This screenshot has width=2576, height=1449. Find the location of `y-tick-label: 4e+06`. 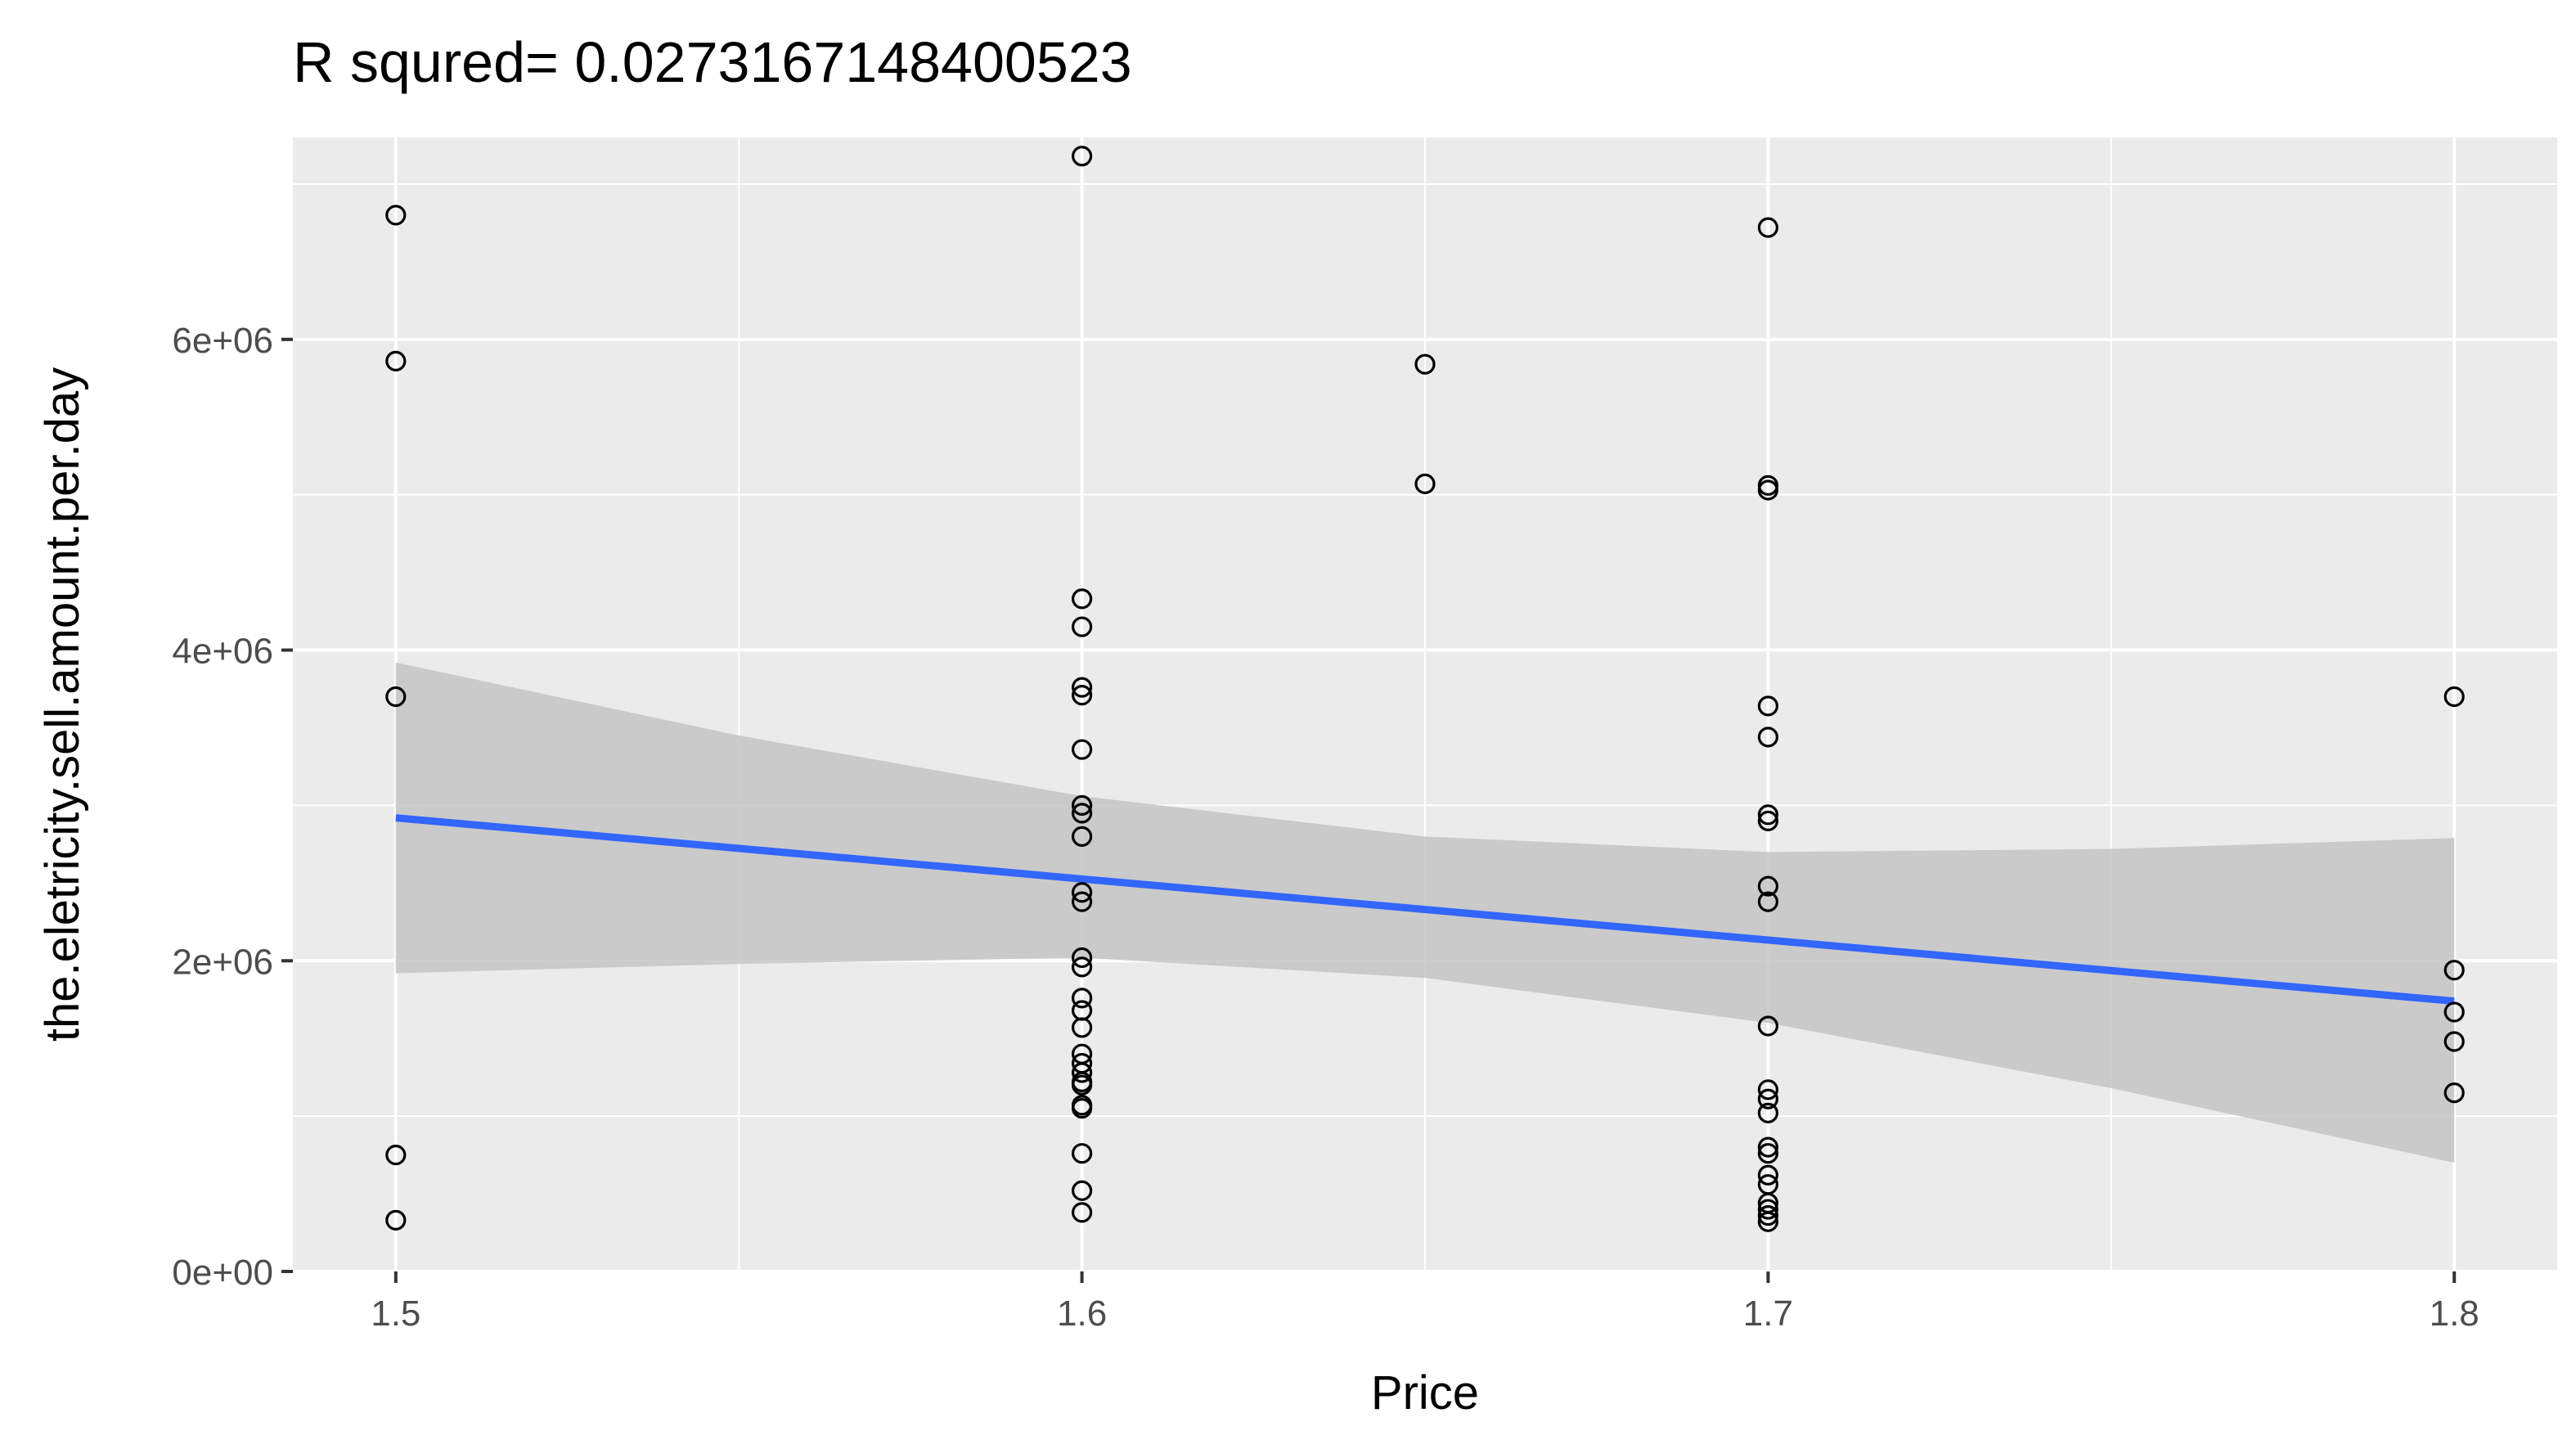

y-tick-label: 4e+06 is located at coordinates (223, 652).